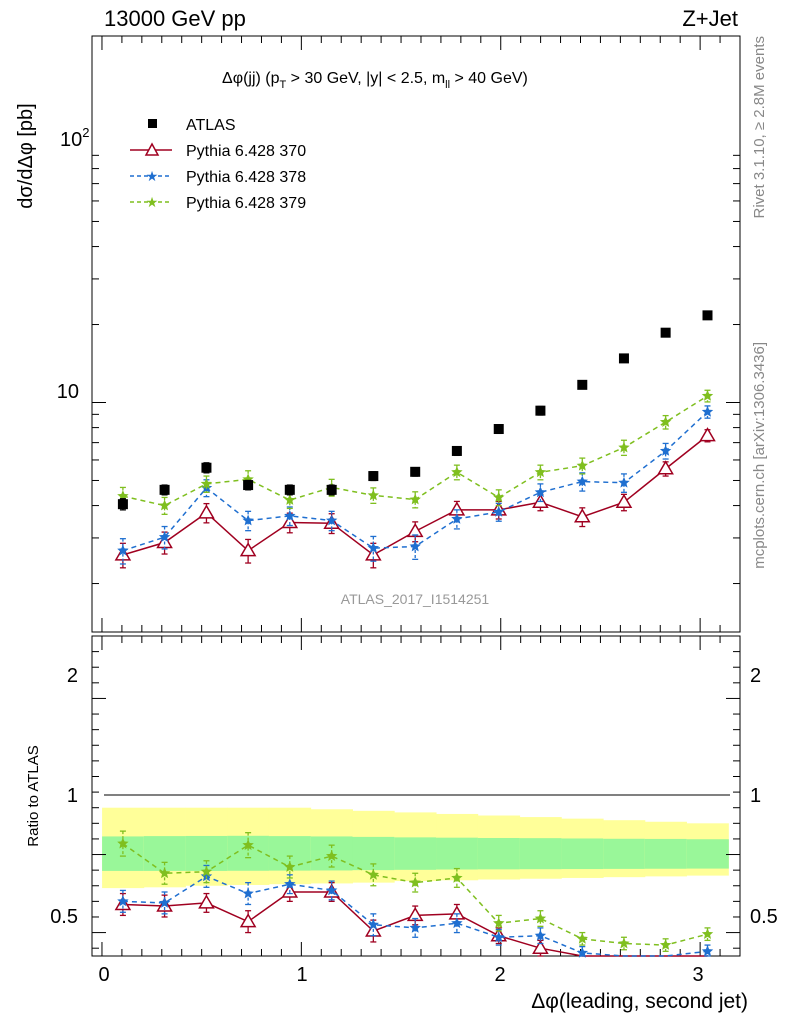 The image size is (786, 1024). Describe the element at coordinates (246, 177) in the screenshot. I see `legend-label-378: Pythia 6.428 378` at that location.